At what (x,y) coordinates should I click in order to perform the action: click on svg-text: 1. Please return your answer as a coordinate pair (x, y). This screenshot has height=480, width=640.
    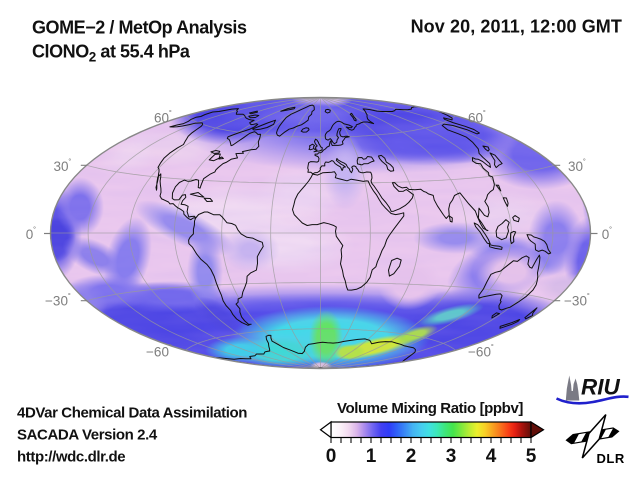
    Looking at the image, I should click on (371, 456).